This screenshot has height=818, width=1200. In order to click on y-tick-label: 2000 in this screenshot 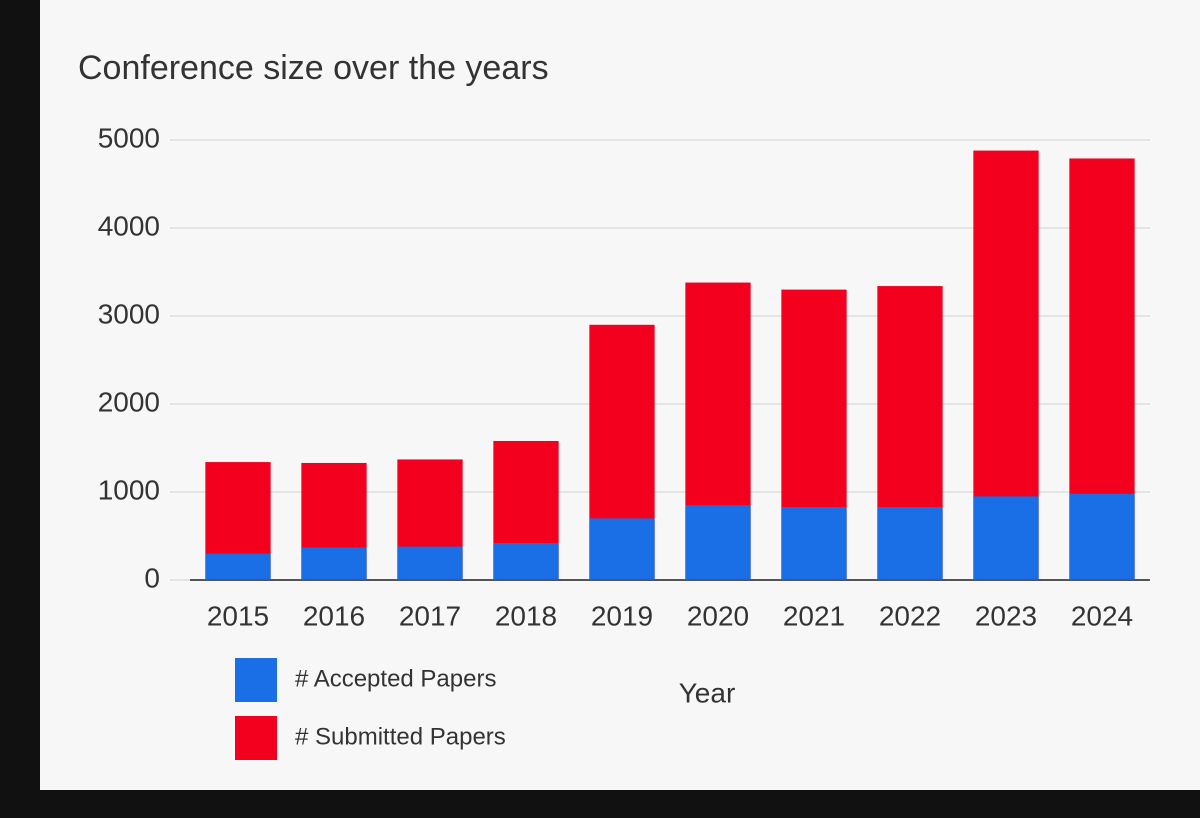, I will do `click(129, 401)`.